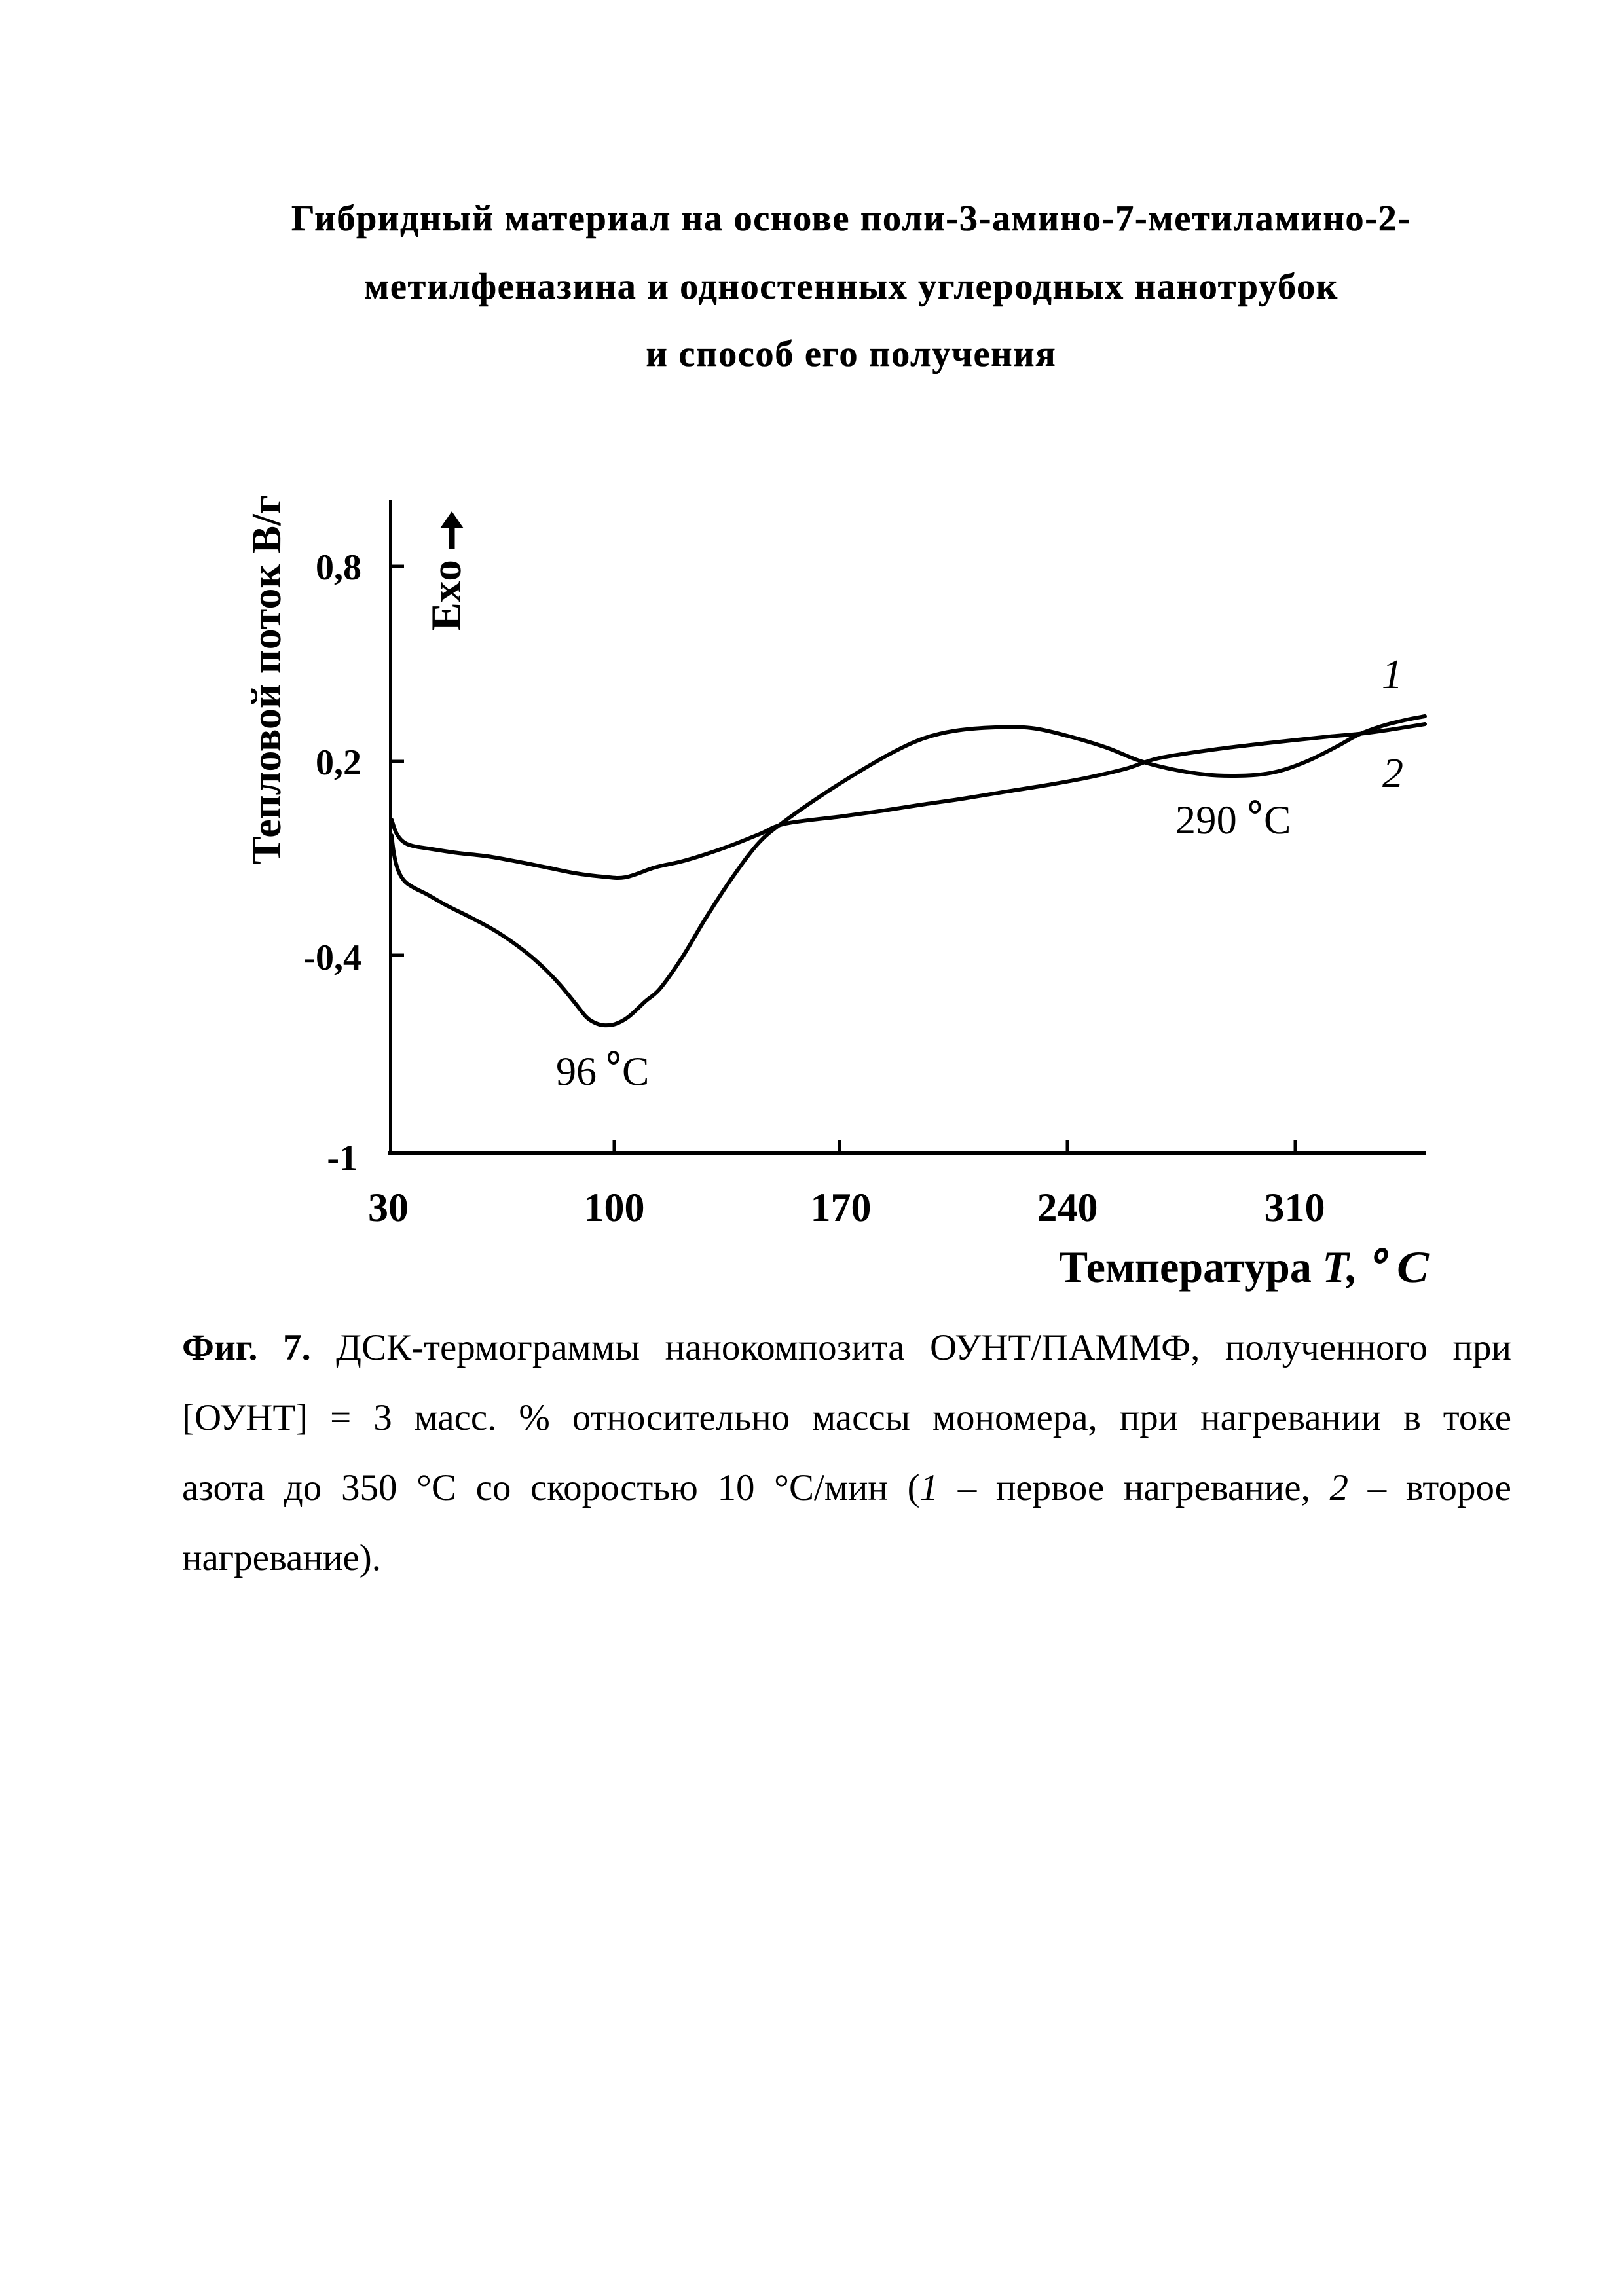 The image size is (1624, 2296). Describe the element at coordinates (1206, 820) in the screenshot. I see `svg-text: 290` at that location.